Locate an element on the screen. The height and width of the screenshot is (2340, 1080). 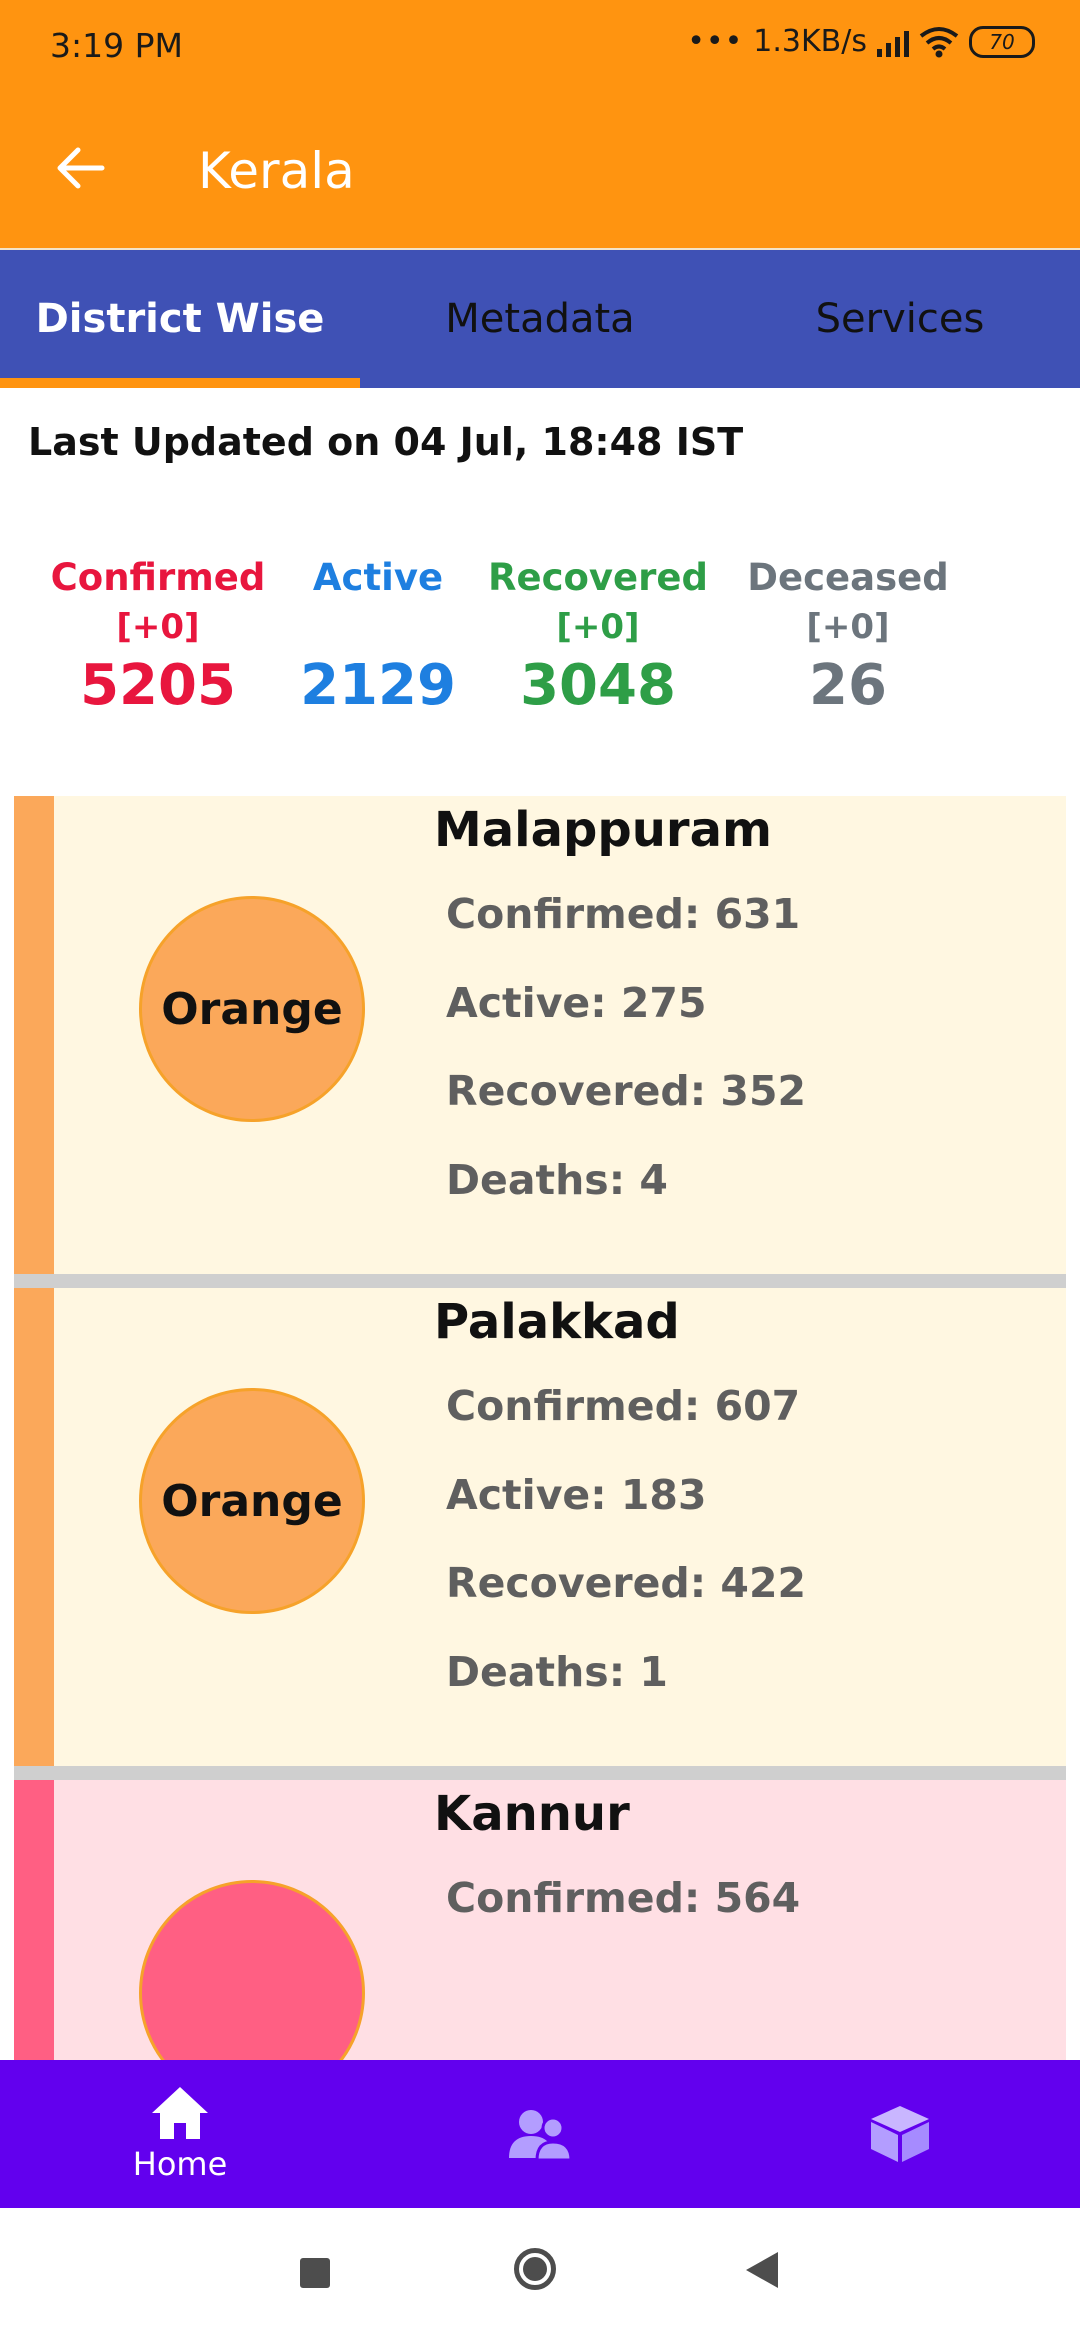
home-icon is located at coordinates (180, 2113).